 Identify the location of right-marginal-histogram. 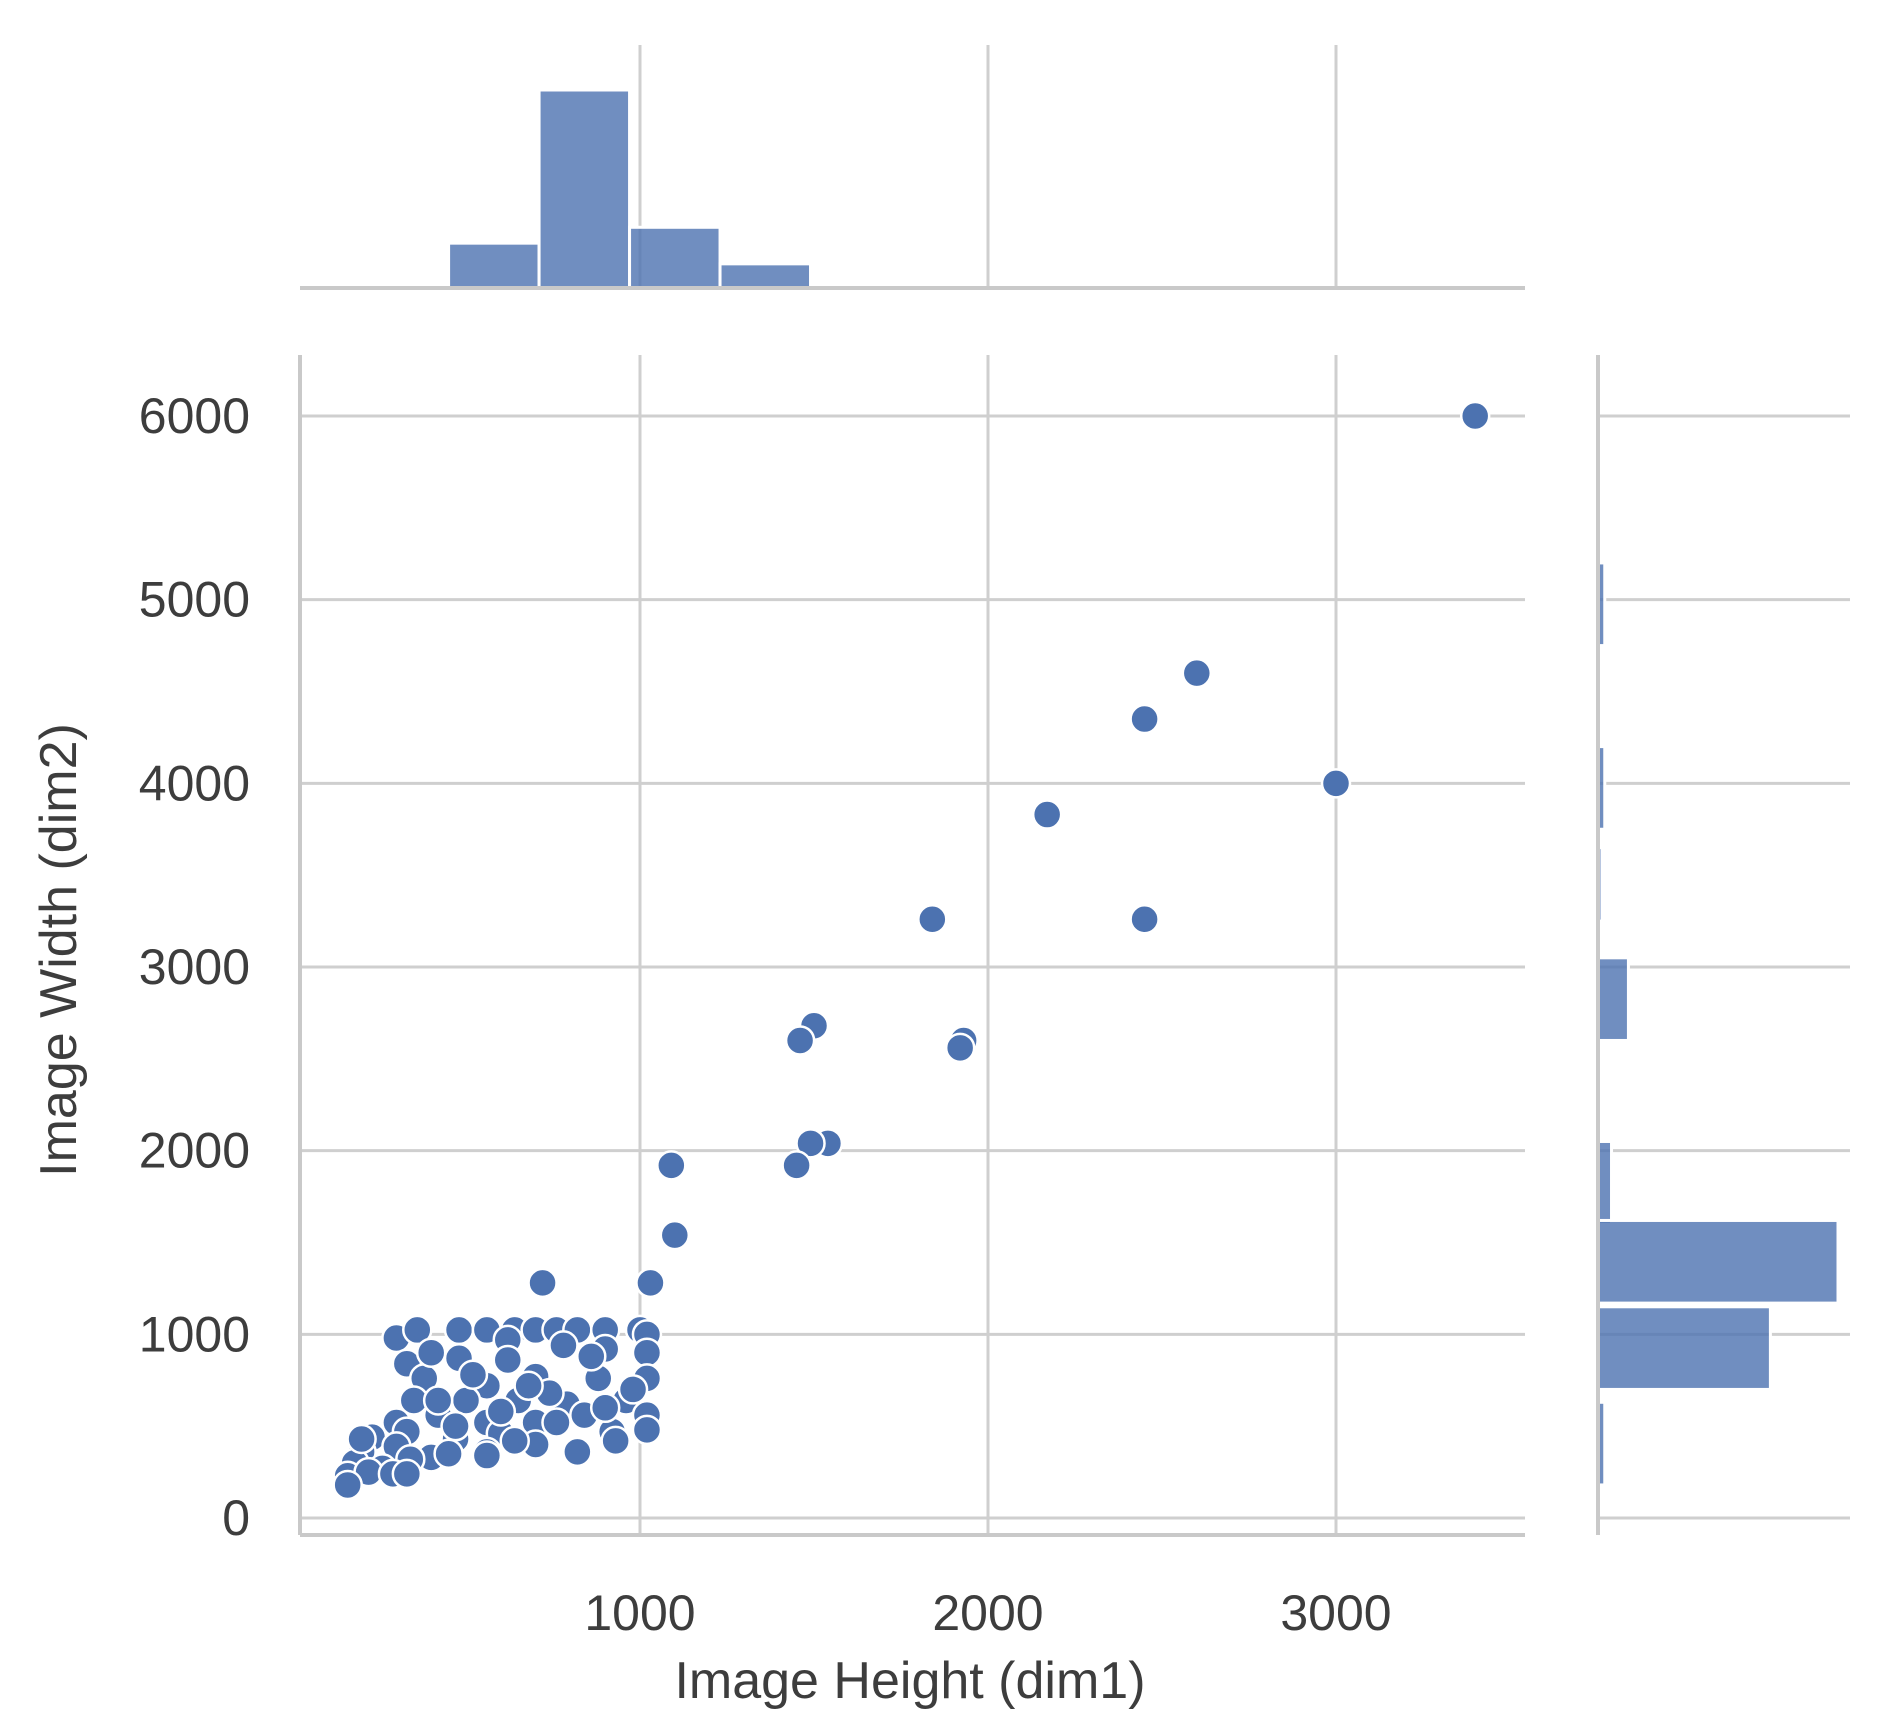
(1723, 945).